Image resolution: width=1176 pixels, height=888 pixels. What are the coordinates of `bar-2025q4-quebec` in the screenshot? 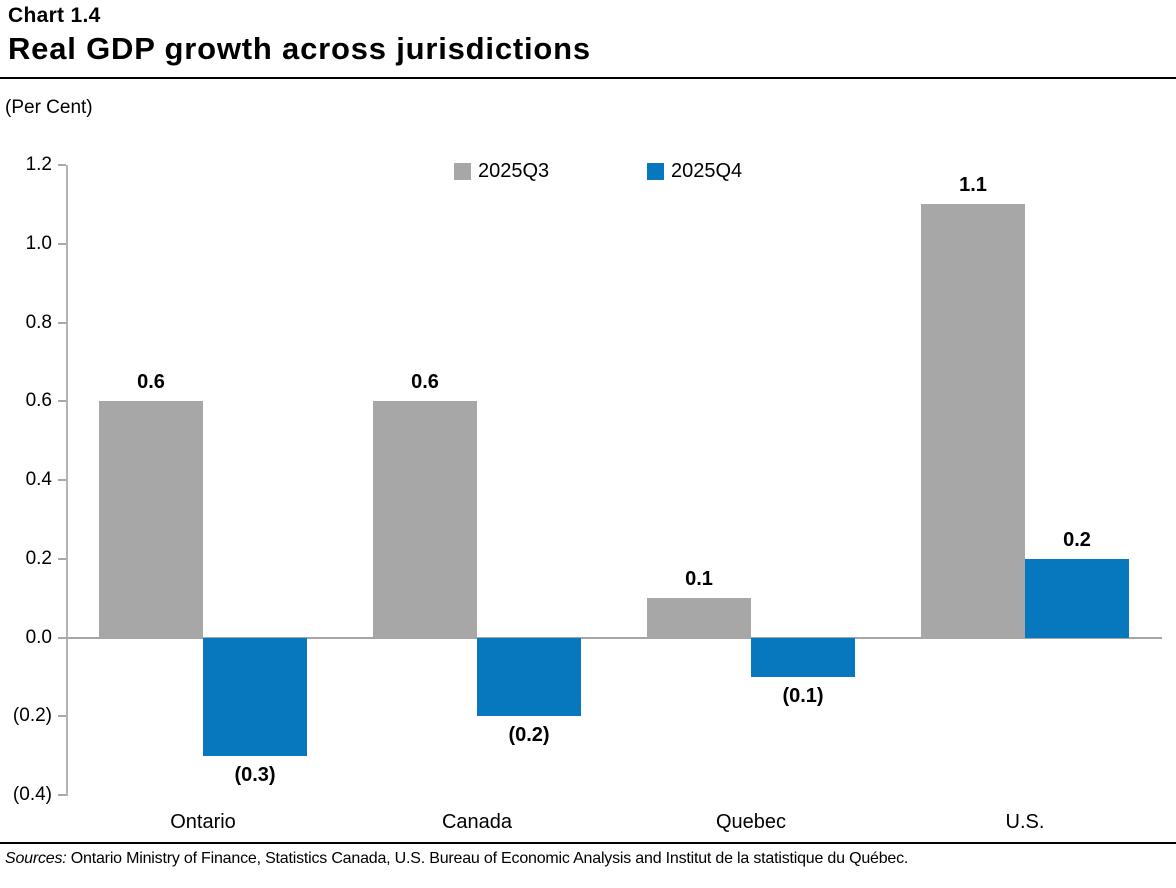 It's located at (803, 657).